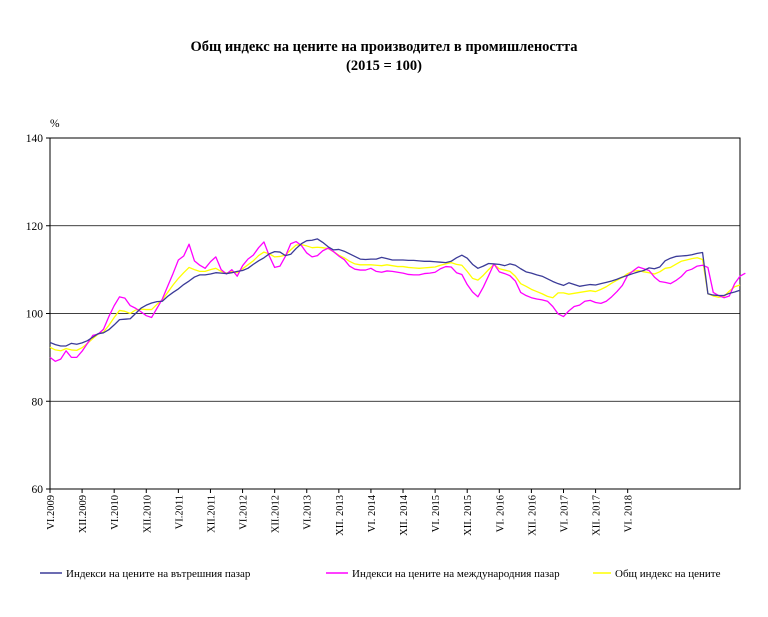 The width and height of the screenshot is (768, 617). What do you see at coordinates (35, 227) in the screenshot?
I see `y-tick-label: 120` at bounding box center [35, 227].